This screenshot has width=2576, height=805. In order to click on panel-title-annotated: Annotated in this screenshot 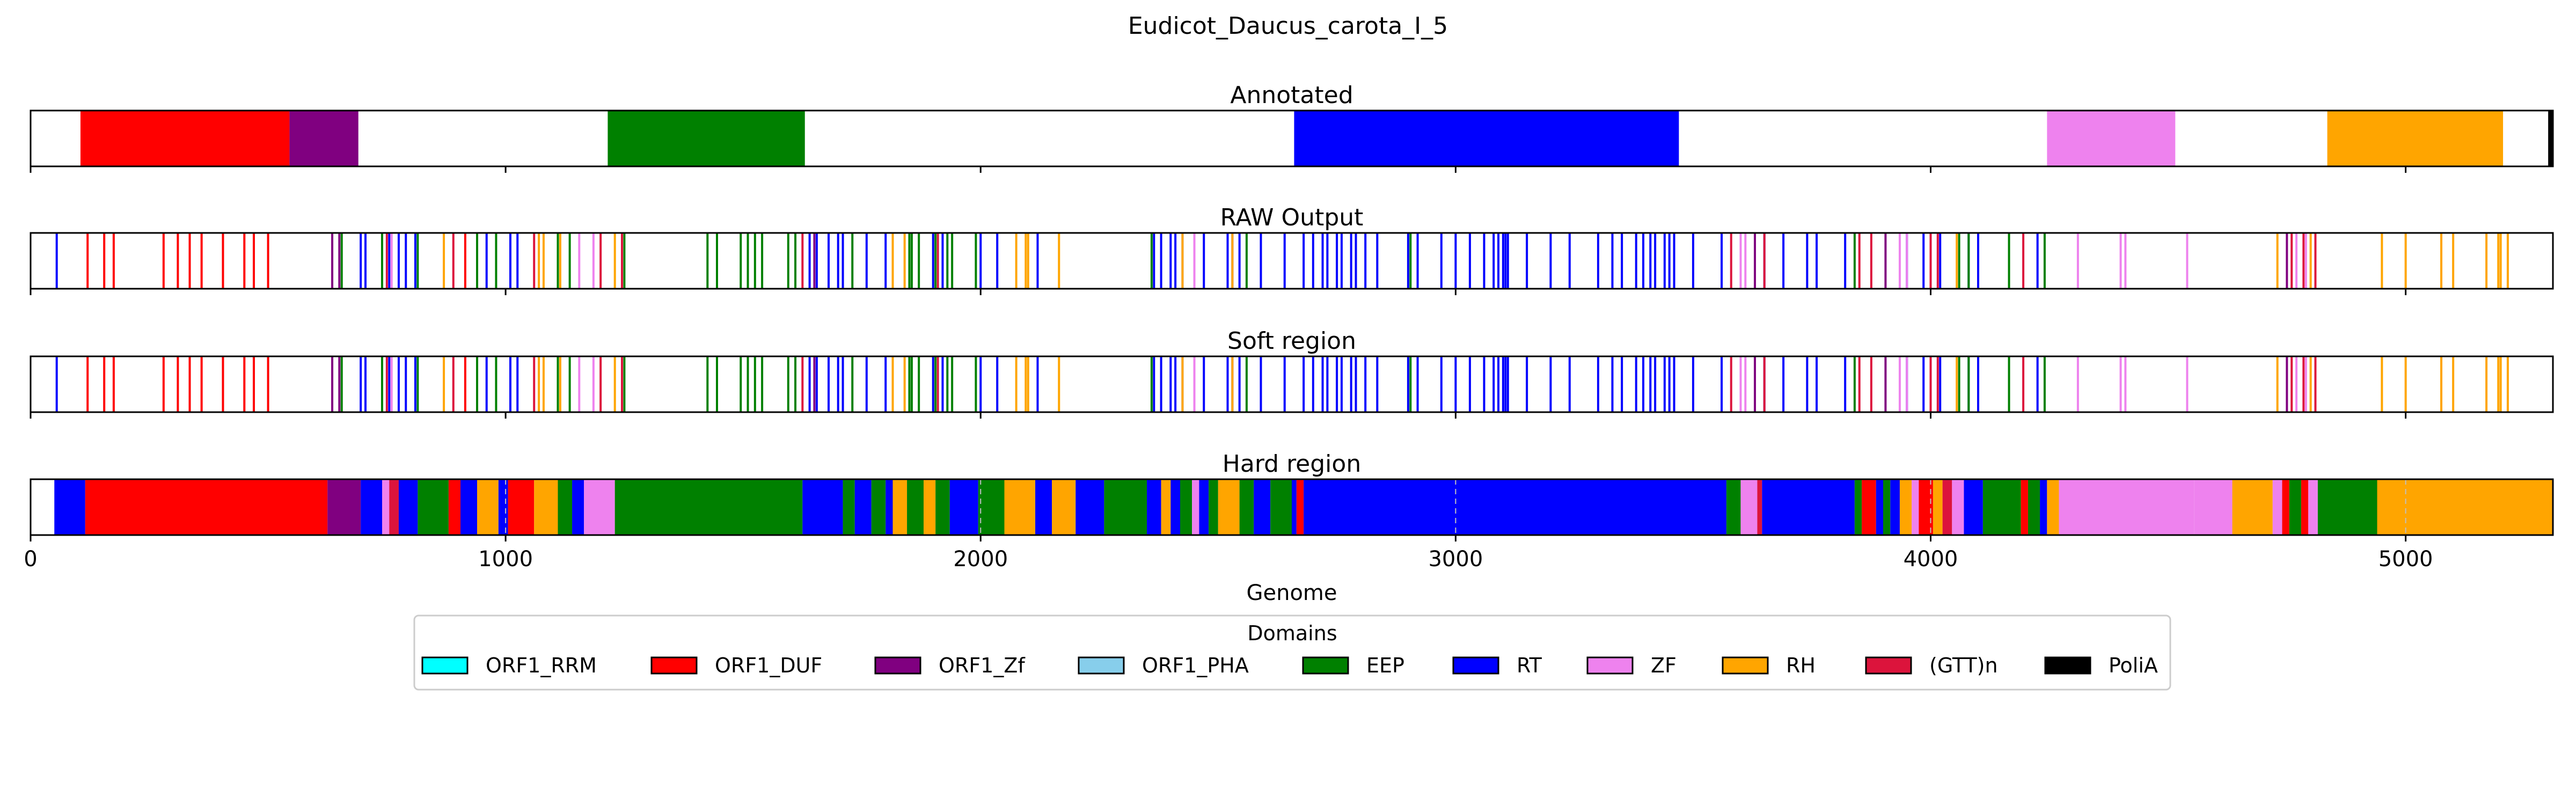, I will do `click(1291, 95)`.